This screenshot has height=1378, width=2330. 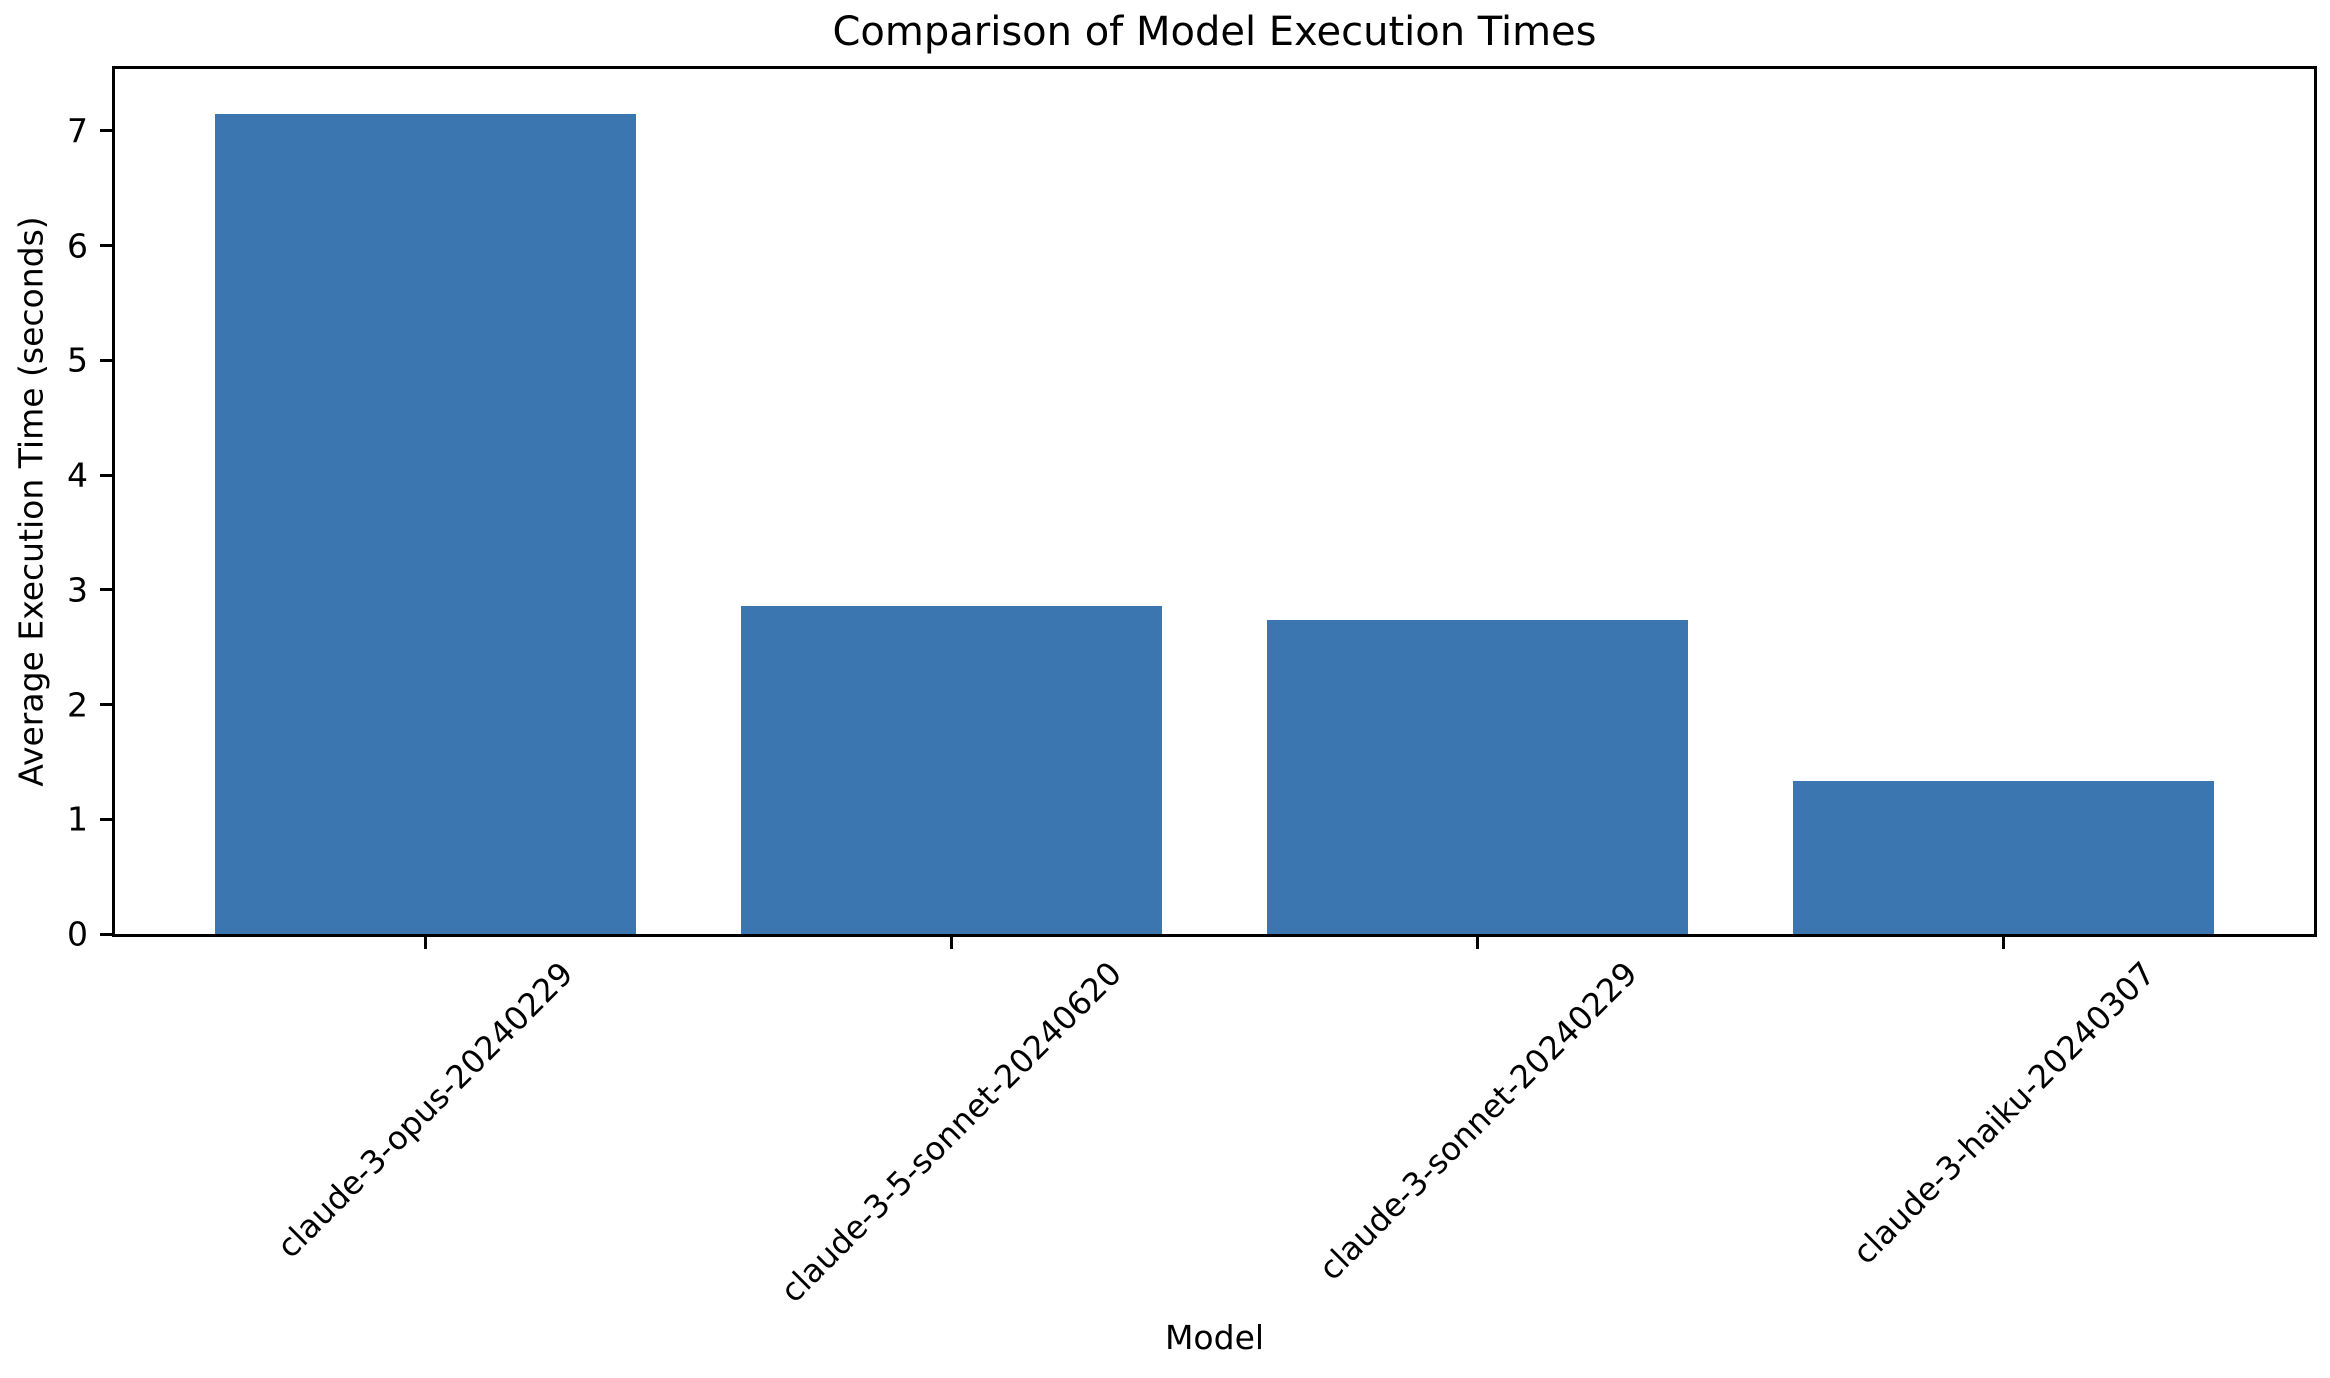 What do you see at coordinates (2003, 1113) in the screenshot?
I see `x-tick-label: claude-3-haiku-20240307` at bounding box center [2003, 1113].